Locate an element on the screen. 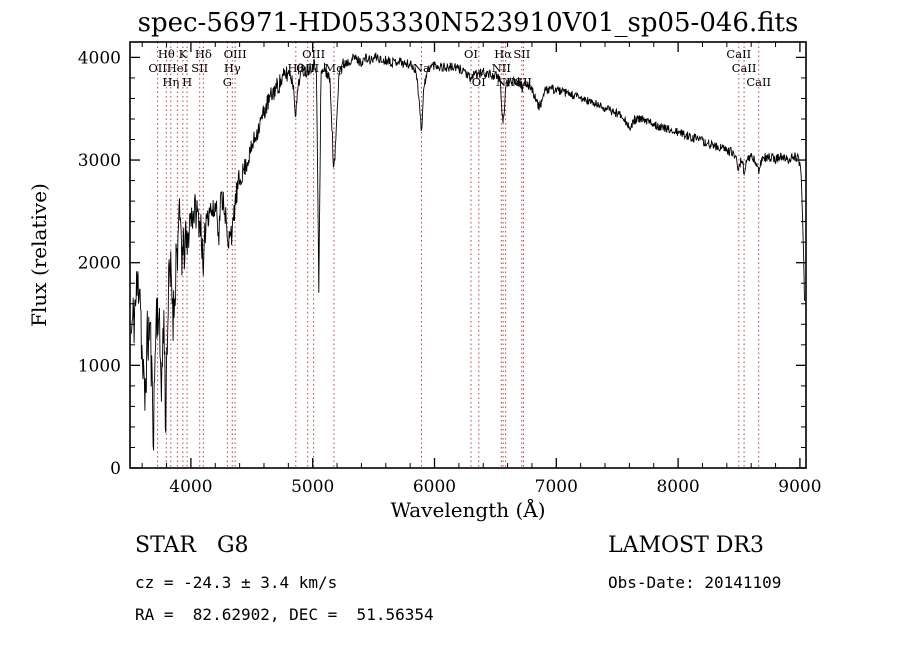 The image size is (900, 649). x-tick-label: 6000 is located at coordinates (434, 487).